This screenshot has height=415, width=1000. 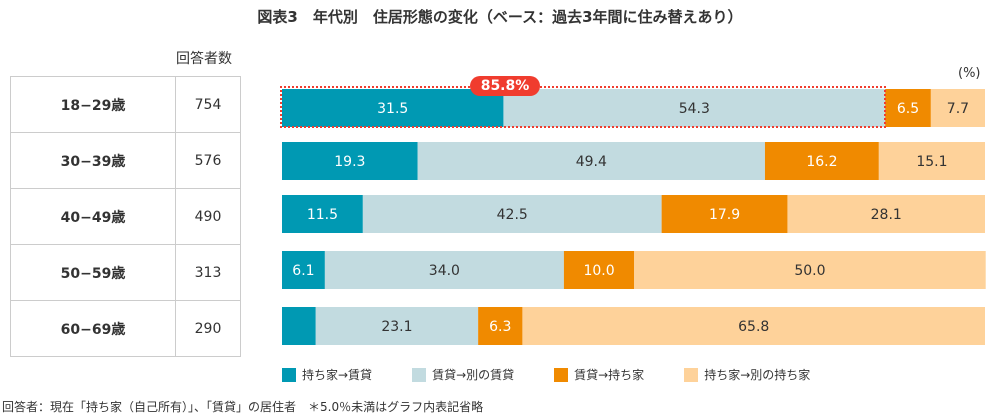 I want to click on count-cell: 490, so click(x=208, y=216).